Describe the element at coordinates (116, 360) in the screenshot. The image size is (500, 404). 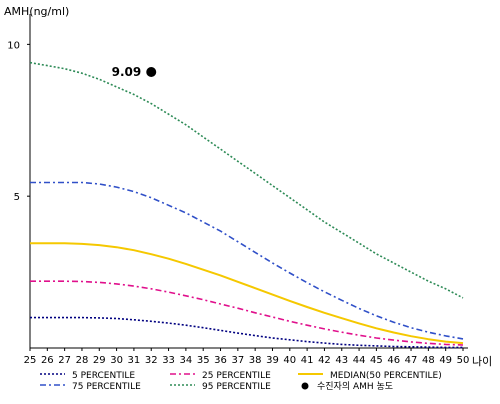
I see `x-tick-label: 30` at that location.